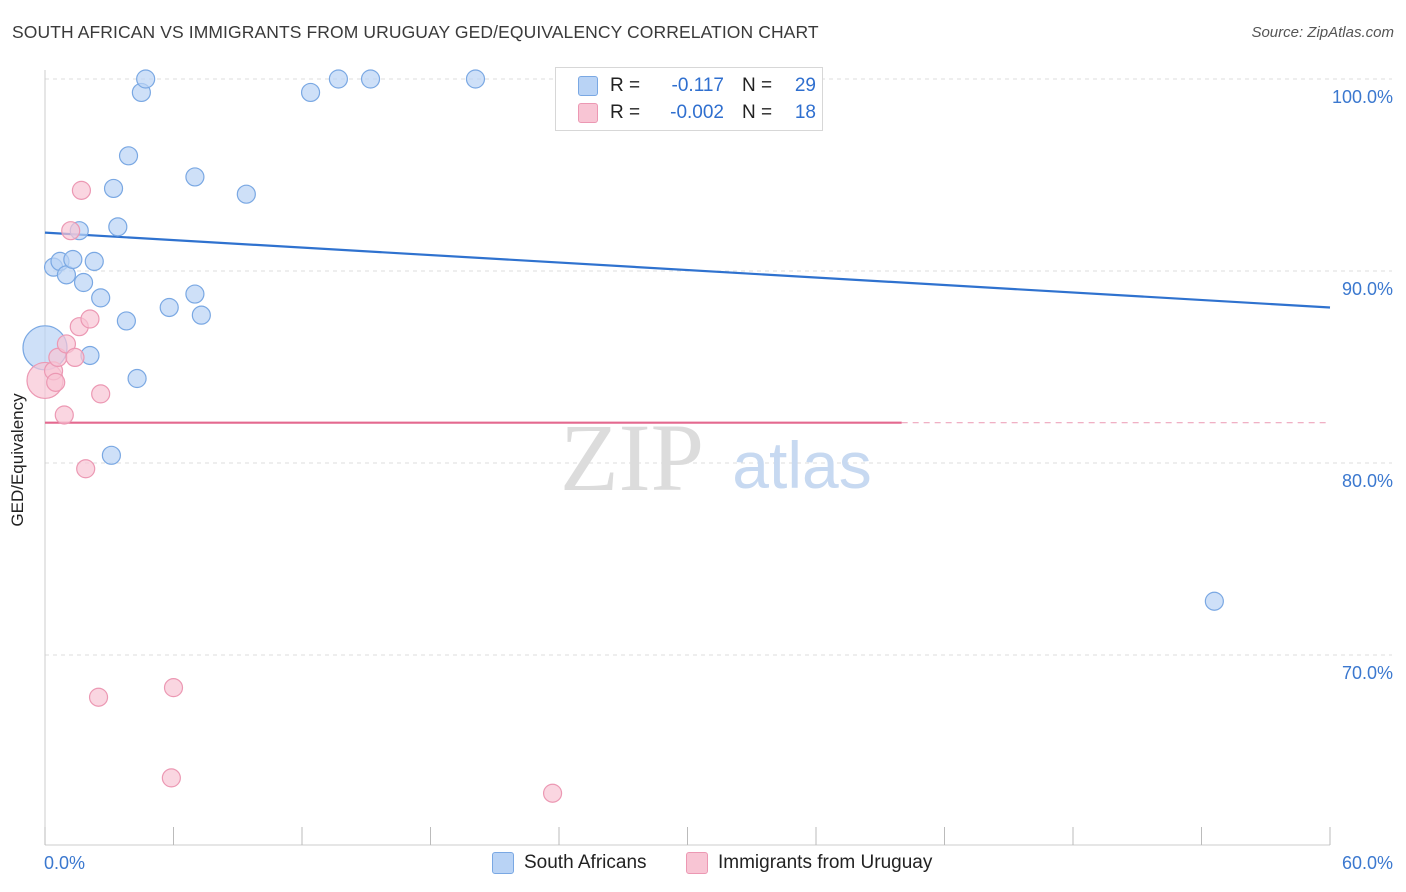  I want to click on legend-n-value: 29, so click(805, 85).